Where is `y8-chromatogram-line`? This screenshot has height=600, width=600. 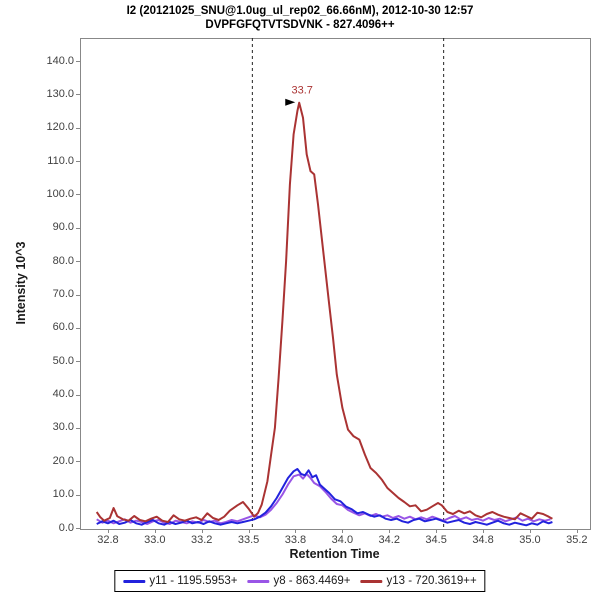 y8-chromatogram-line is located at coordinates (323, 499).